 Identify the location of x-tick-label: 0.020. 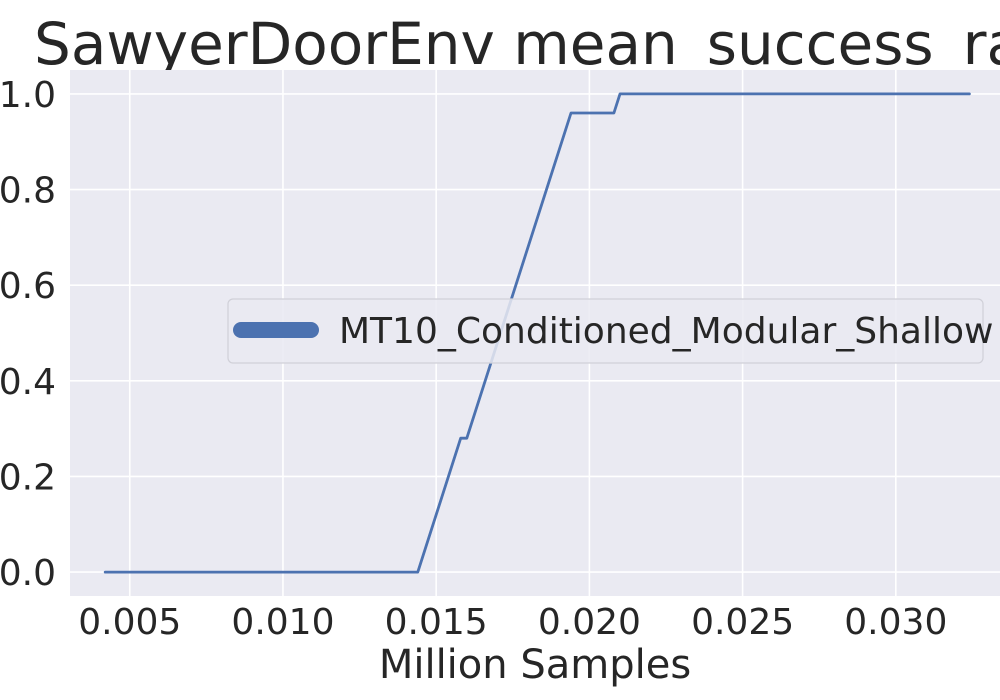
(589, 622).